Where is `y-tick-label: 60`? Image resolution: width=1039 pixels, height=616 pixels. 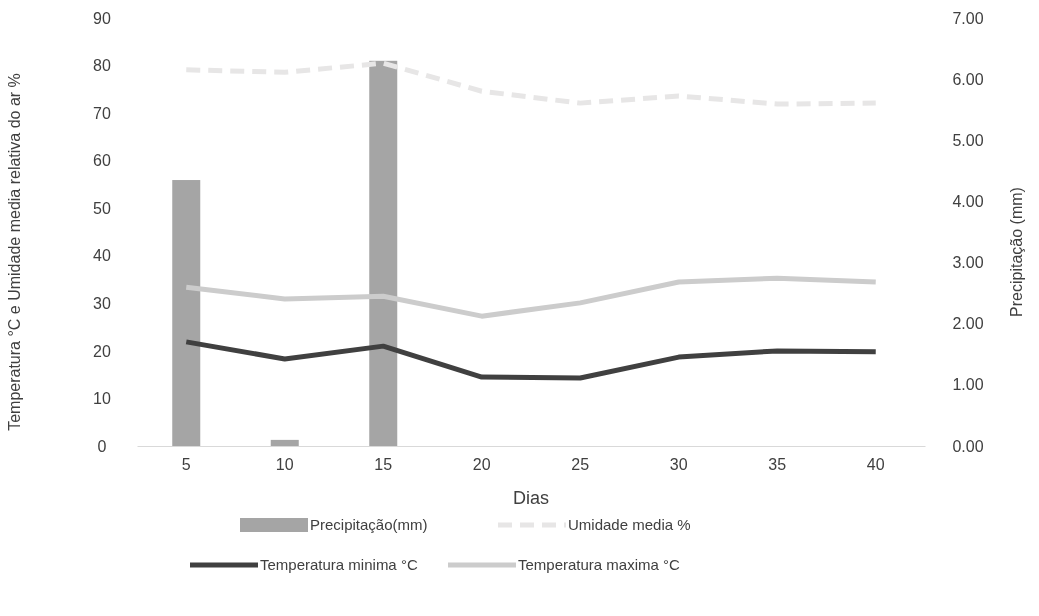 y-tick-label: 60 is located at coordinates (102, 161).